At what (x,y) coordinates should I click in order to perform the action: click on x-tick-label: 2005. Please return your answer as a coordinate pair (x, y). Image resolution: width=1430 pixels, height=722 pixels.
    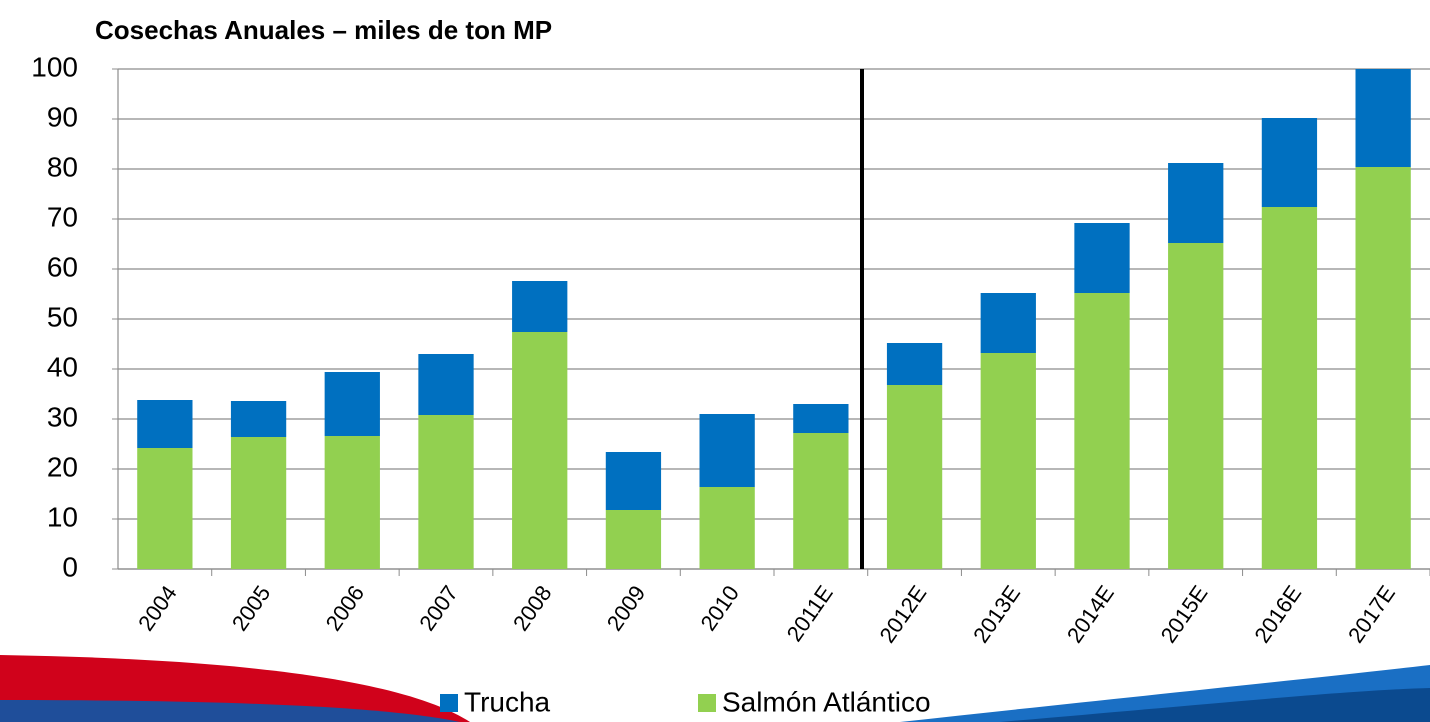
    Looking at the image, I should click on (251, 608).